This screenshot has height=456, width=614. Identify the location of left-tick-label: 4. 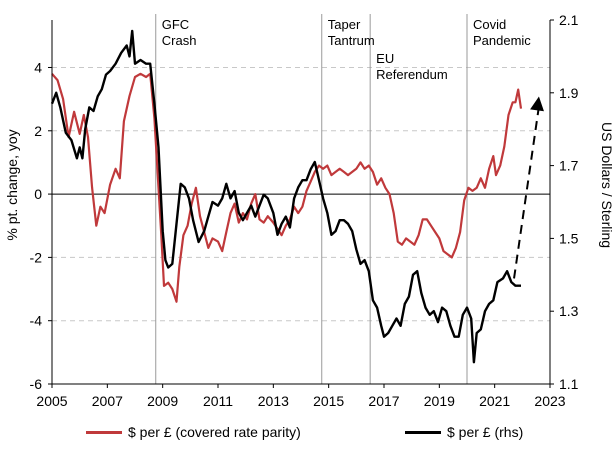
(38, 67).